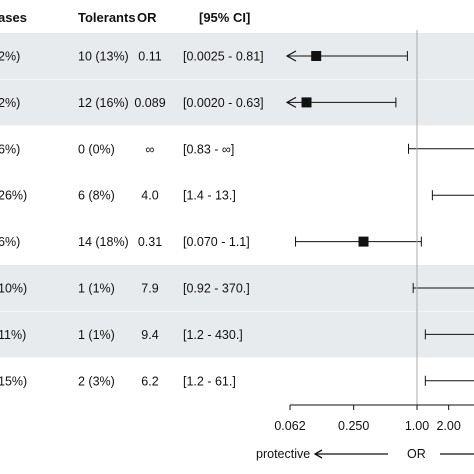 The height and width of the screenshot is (474, 474). Describe the element at coordinates (149, 196) in the screenshot. I see `or-cell: 4.0` at that location.